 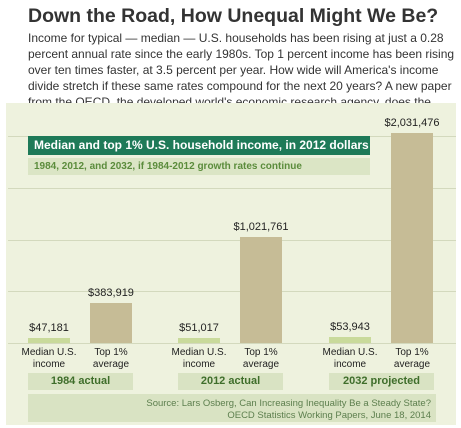 What do you see at coordinates (111, 293) in the screenshot?
I see `value-label: $383,919` at bounding box center [111, 293].